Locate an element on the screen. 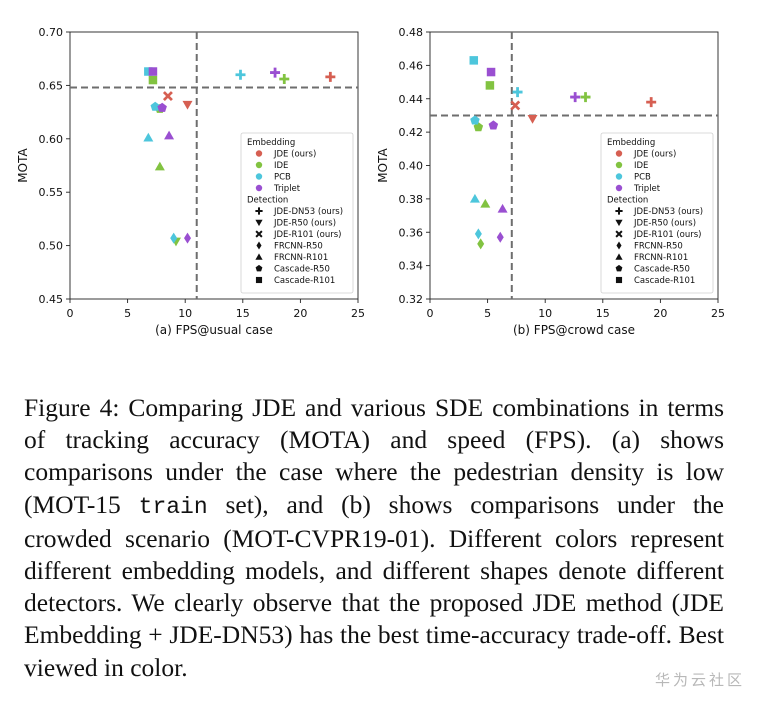 The width and height of the screenshot is (757, 706). y-tick-label: 0.65 is located at coordinates (51, 85).